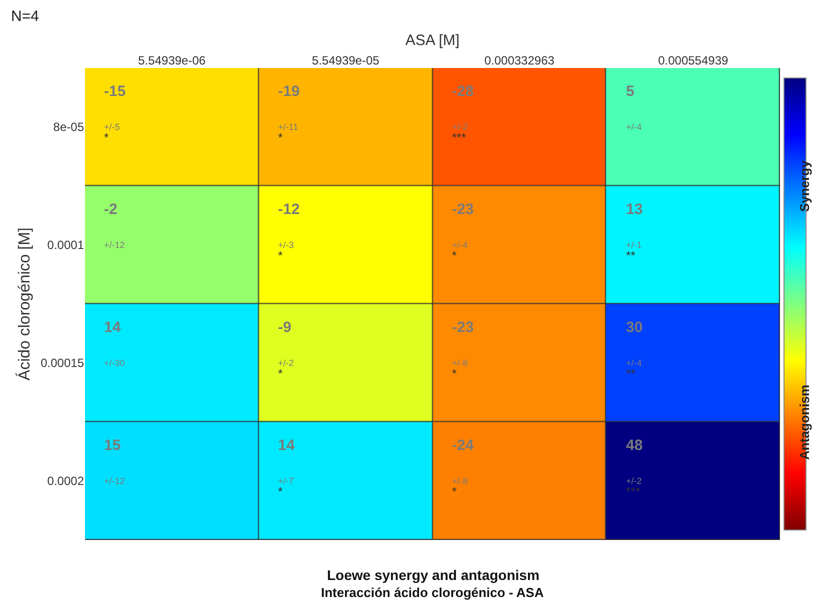 This screenshot has height=604, width=824. Describe the element at coordinates (172, 61) in the screenshot. I see `x-tick-label: 5.54939e-06` at that location.